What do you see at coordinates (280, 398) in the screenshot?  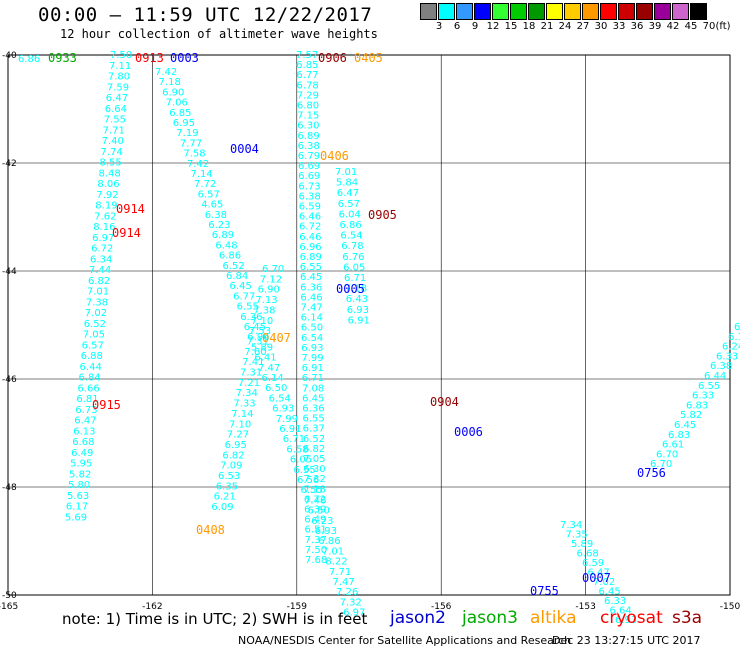 I see `swh-value: 6.54` at bounding box center [280, 398].